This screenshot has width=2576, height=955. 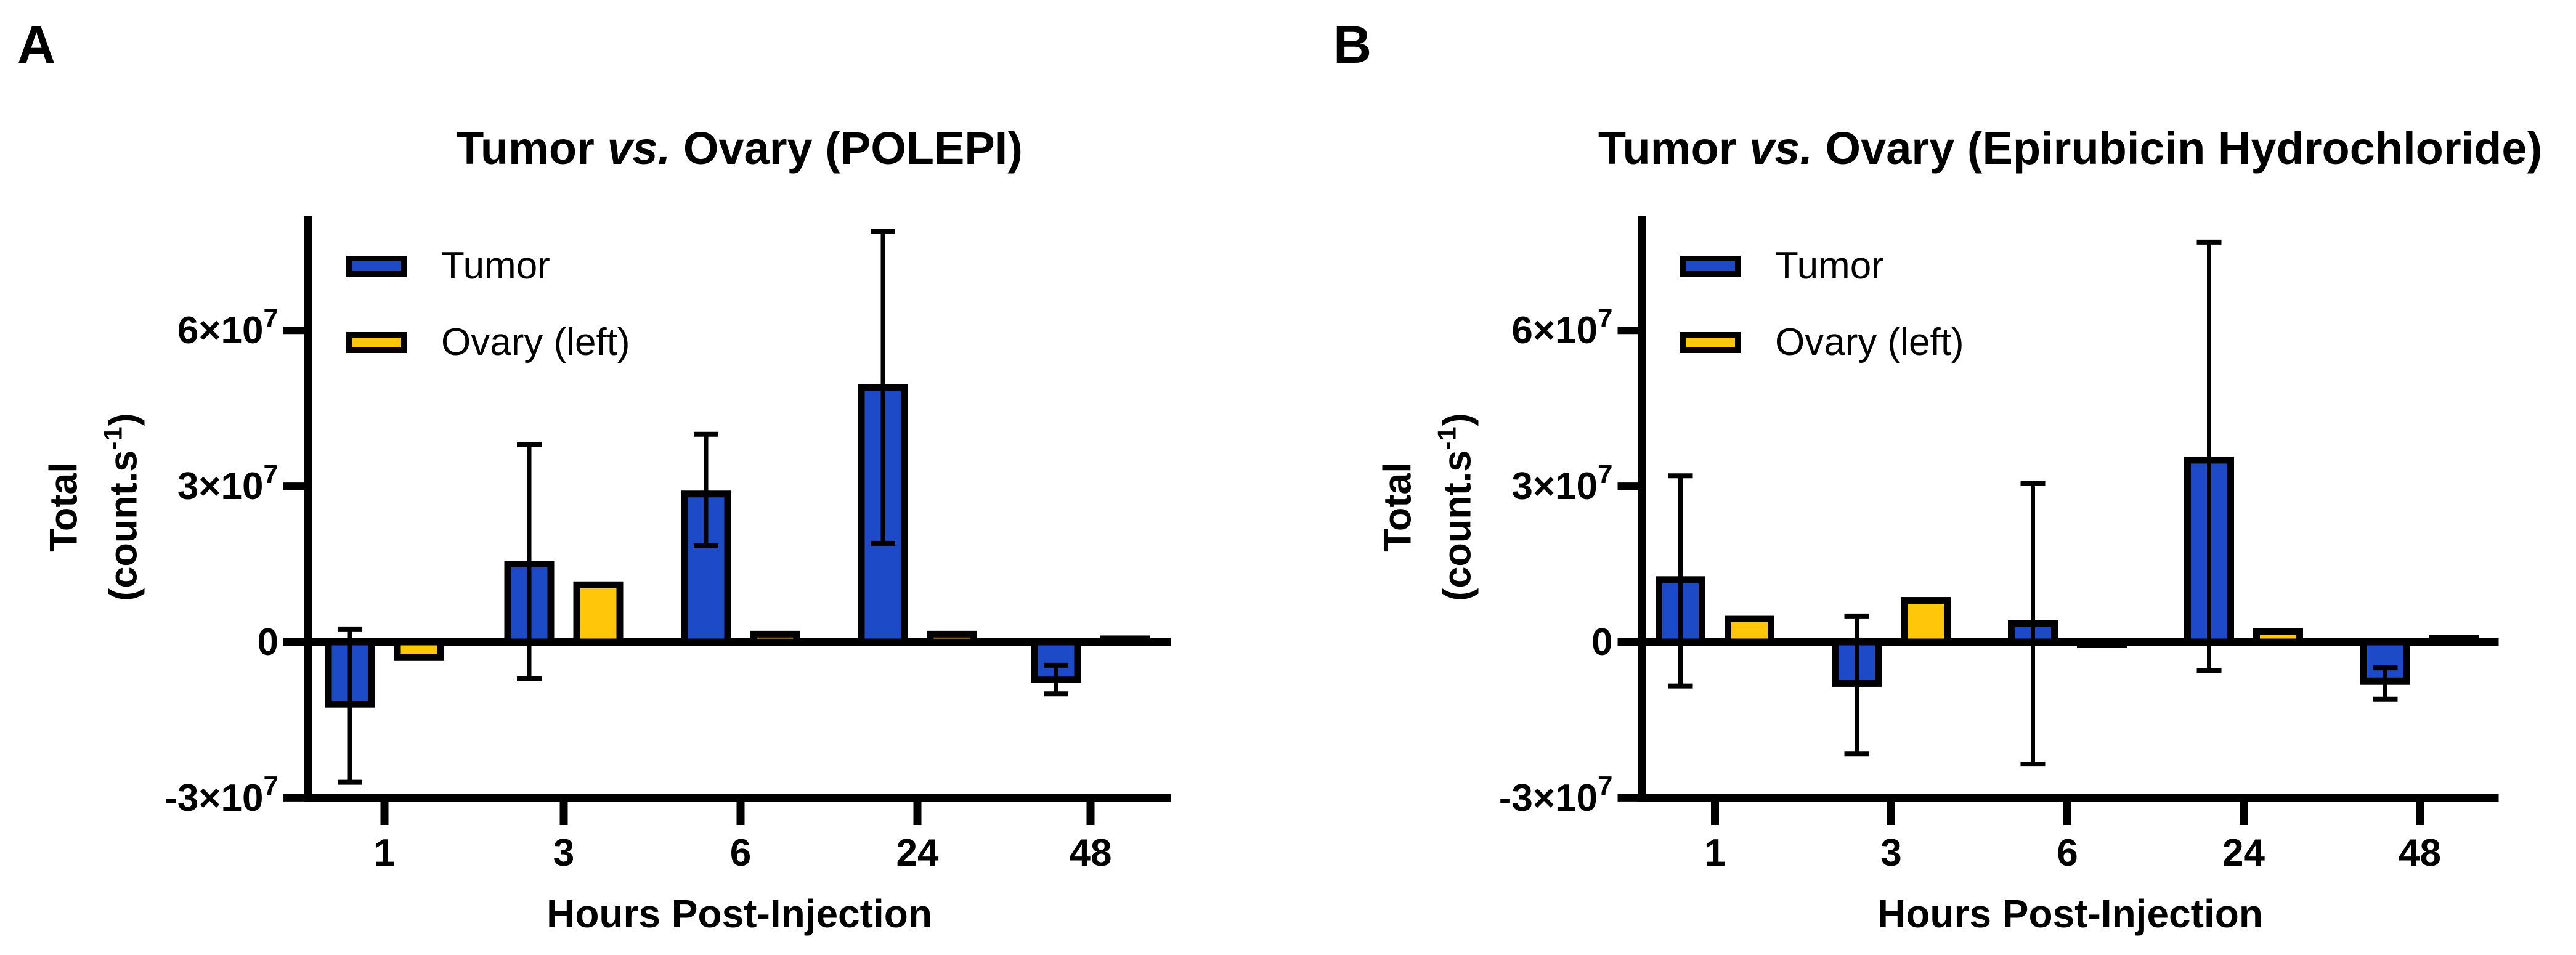 I want to click on panel-a-letter: A, so click(x=36, y=45).